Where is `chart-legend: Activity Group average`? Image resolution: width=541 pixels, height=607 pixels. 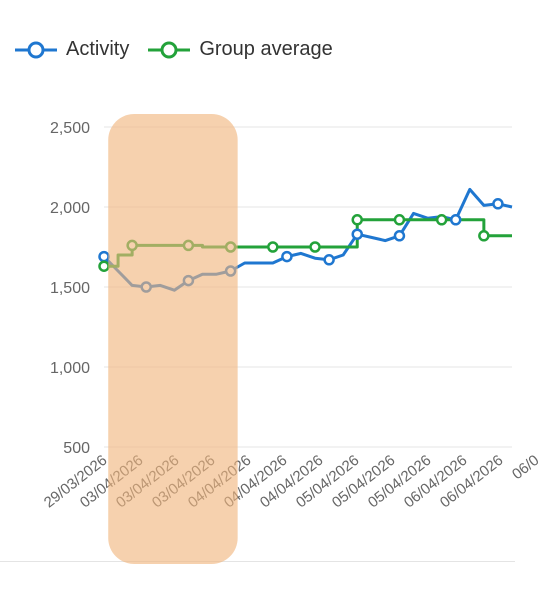
chart-legend: Activity Group average is located at coordinates (173, 49).